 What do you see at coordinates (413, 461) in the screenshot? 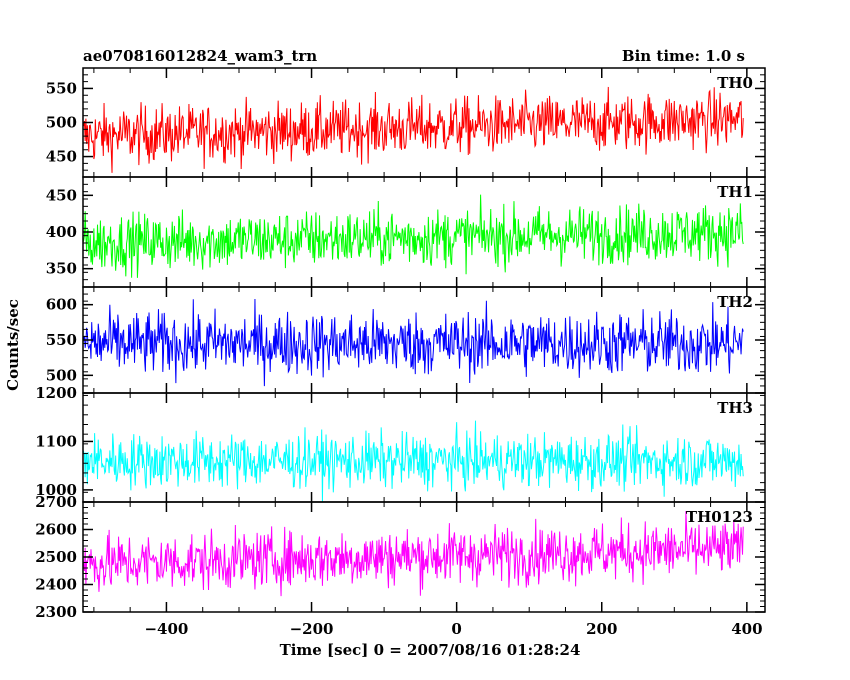
I see `series-line-th3` at bounding box center [413, 461].